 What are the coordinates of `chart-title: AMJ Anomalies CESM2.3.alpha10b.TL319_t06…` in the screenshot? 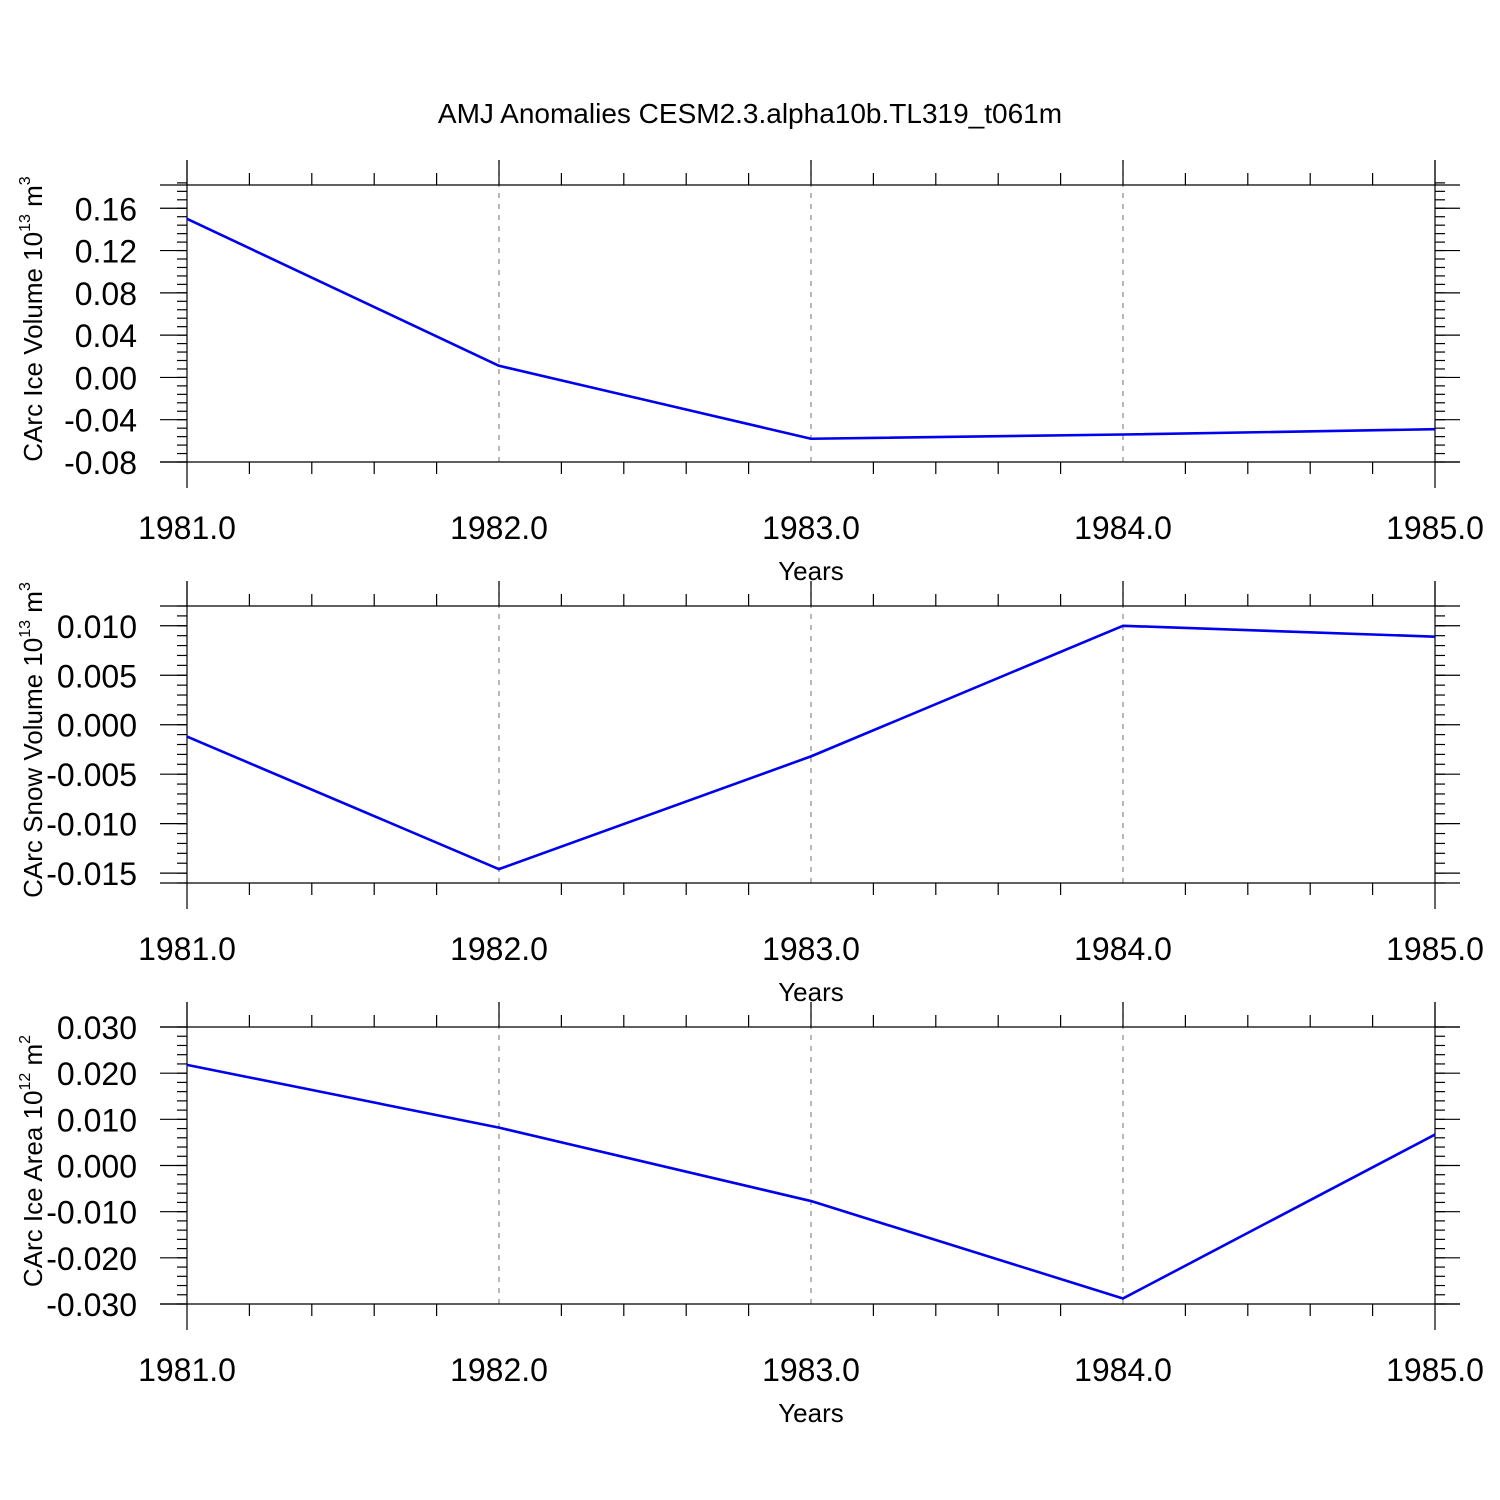 It's located at (750, 113).